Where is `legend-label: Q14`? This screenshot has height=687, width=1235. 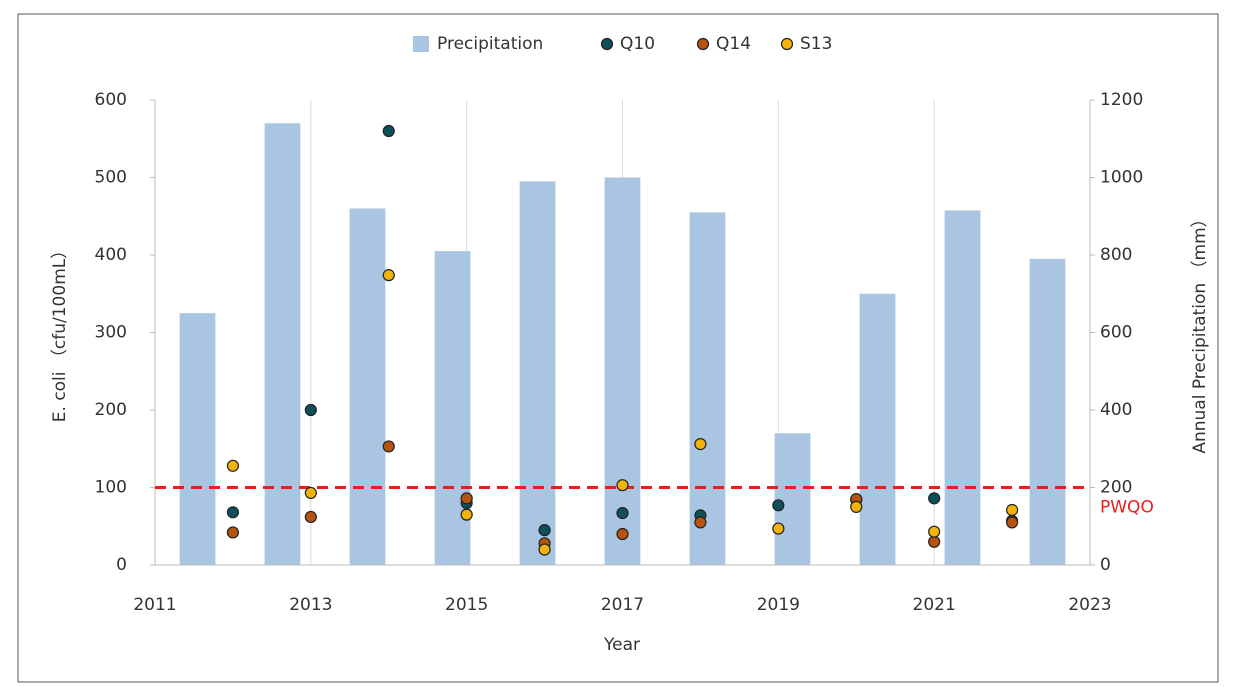 legend-label: Q14 is located at coordinates (733, 44).